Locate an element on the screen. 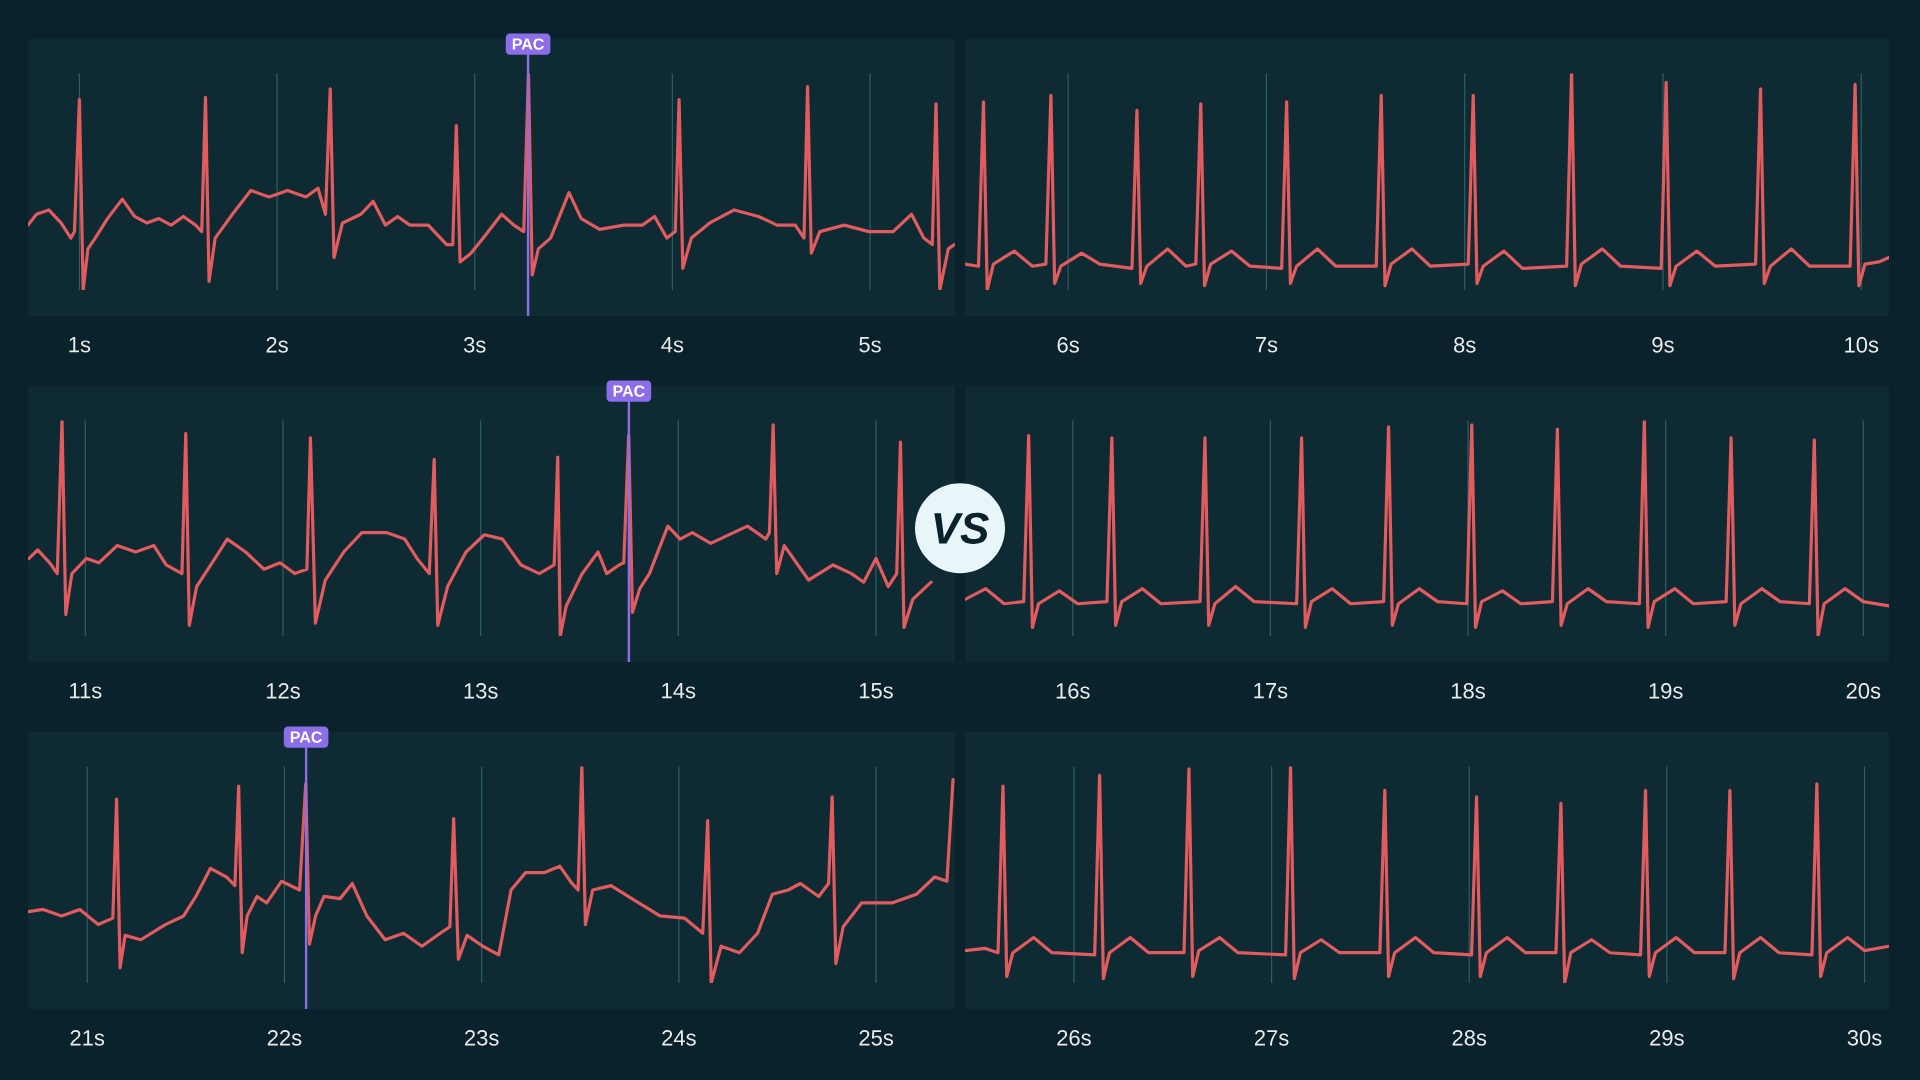  x-tick-label: 2s is located at coordinates (277, 345).